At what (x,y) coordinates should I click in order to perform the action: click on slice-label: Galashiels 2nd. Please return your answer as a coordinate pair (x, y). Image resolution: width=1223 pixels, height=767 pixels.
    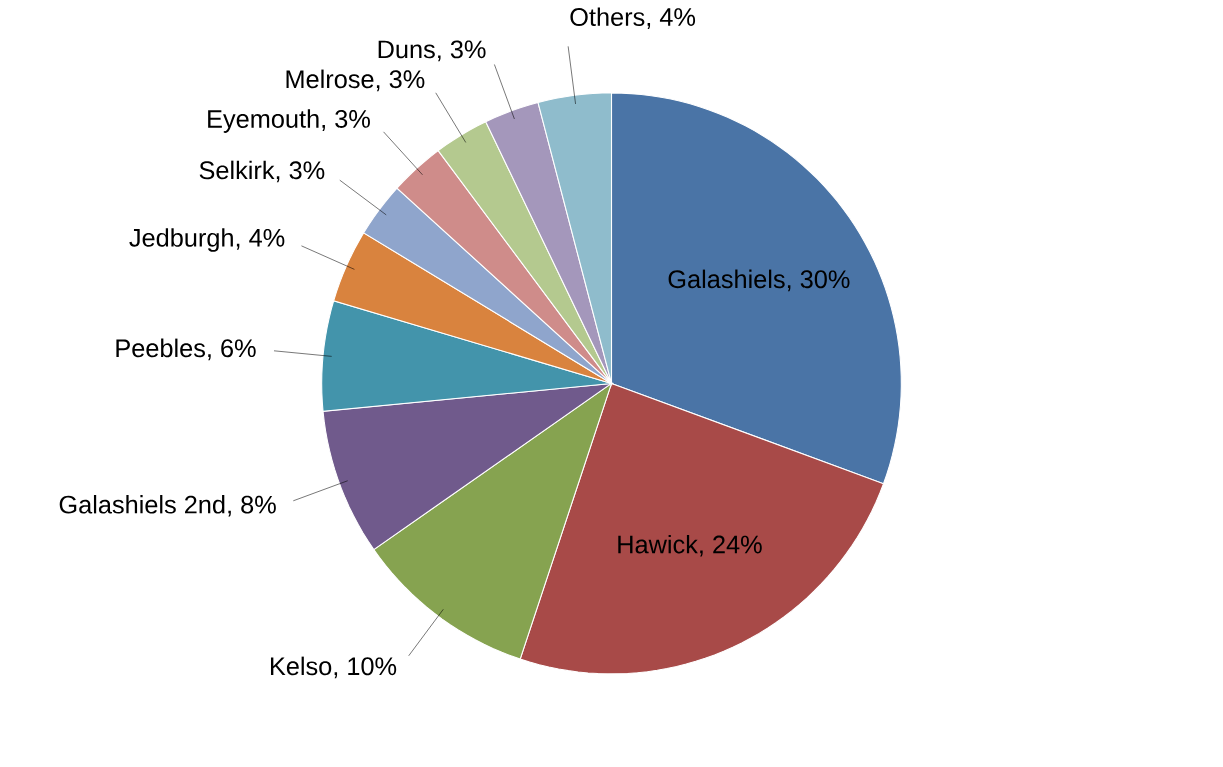
    Looking at the image, I should click on (142, 504).